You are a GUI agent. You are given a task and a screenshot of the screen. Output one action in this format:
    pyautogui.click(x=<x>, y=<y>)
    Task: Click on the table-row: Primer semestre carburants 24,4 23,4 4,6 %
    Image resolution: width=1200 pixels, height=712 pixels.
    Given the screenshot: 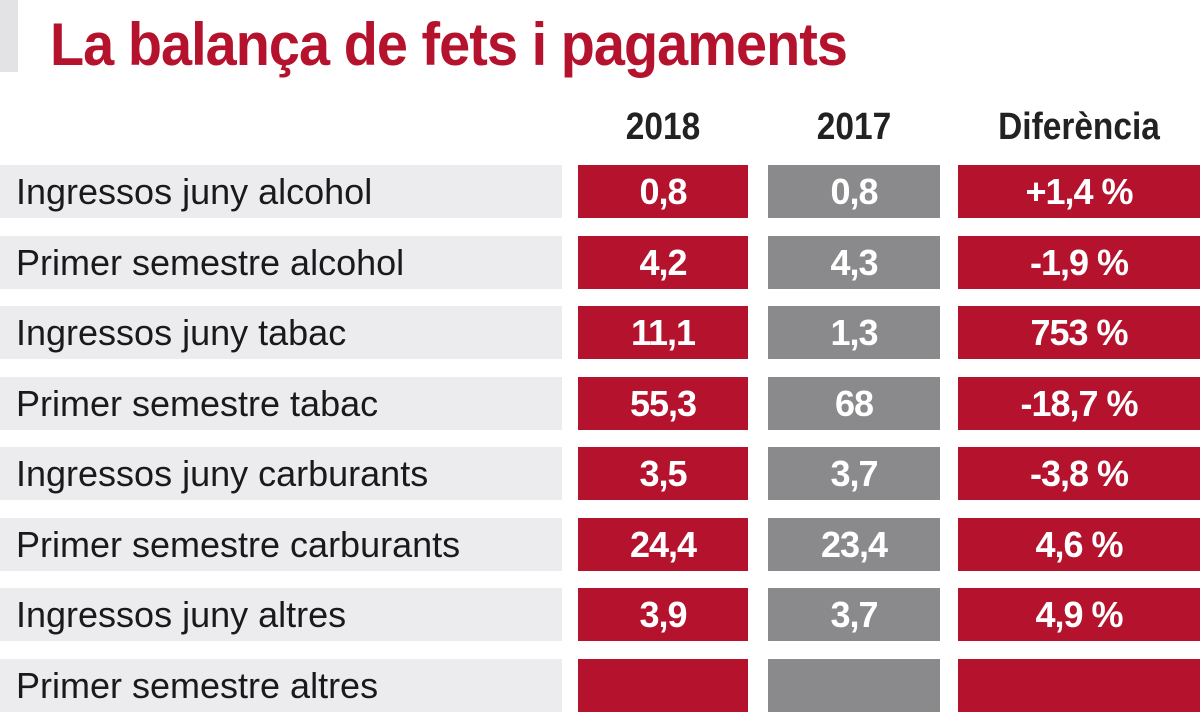 What is the action you would take?
    pyautogui.click(x=600, y=544)
    